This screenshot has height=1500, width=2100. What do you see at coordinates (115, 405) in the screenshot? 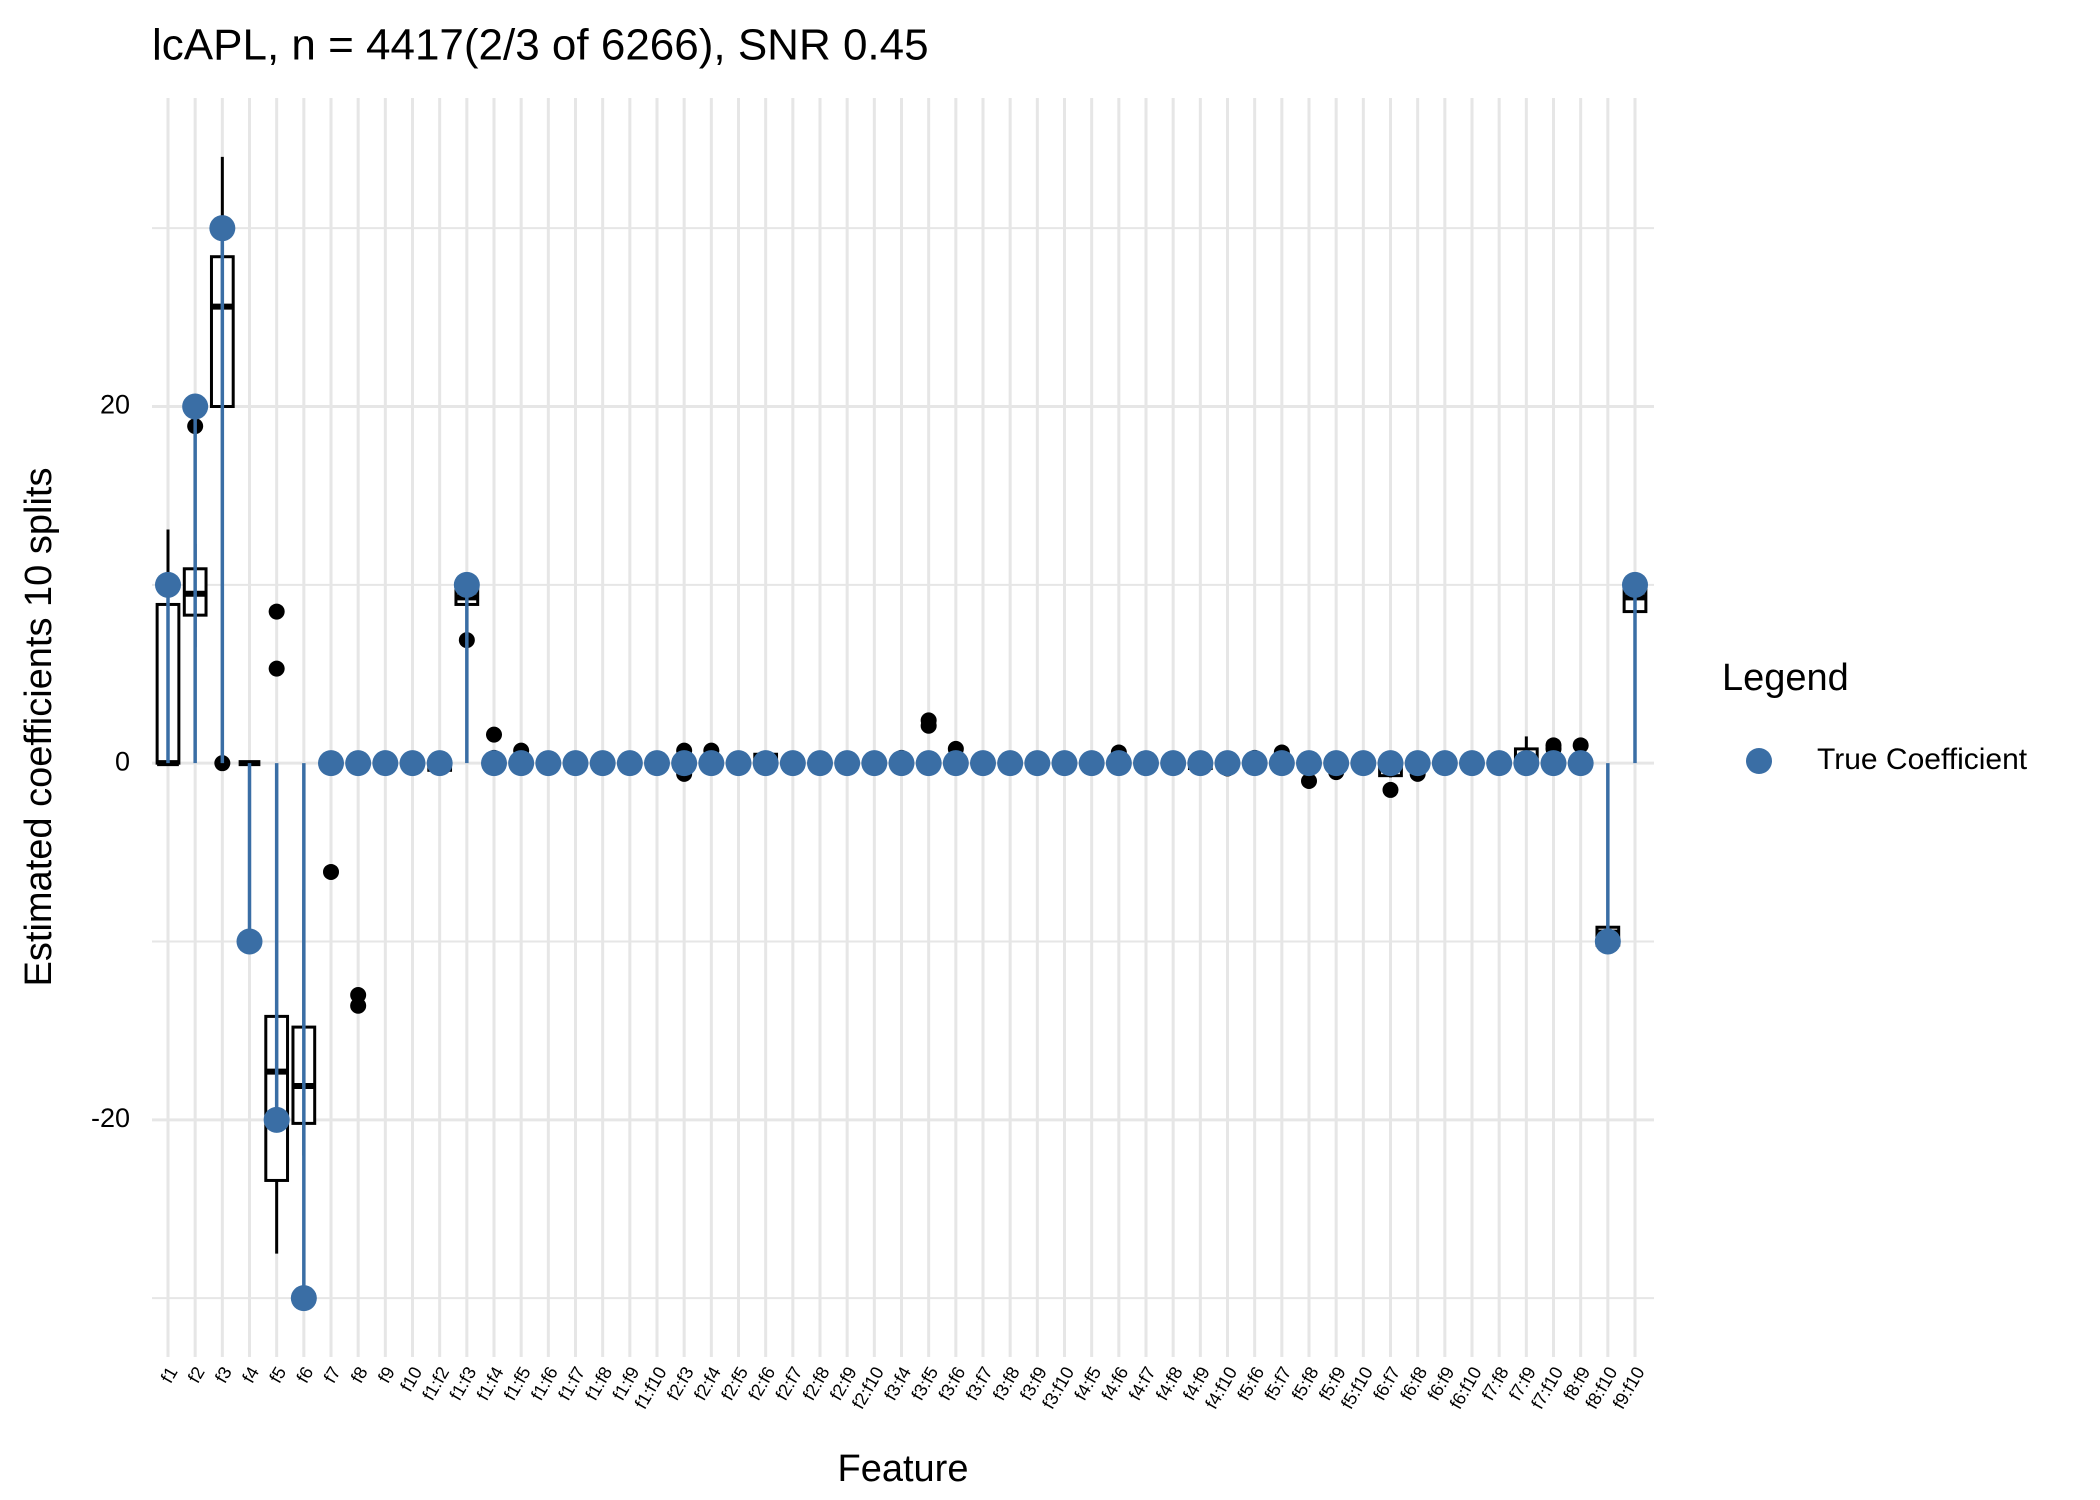
I see `y-tick-label: 20` at bounding box center [115, 405].